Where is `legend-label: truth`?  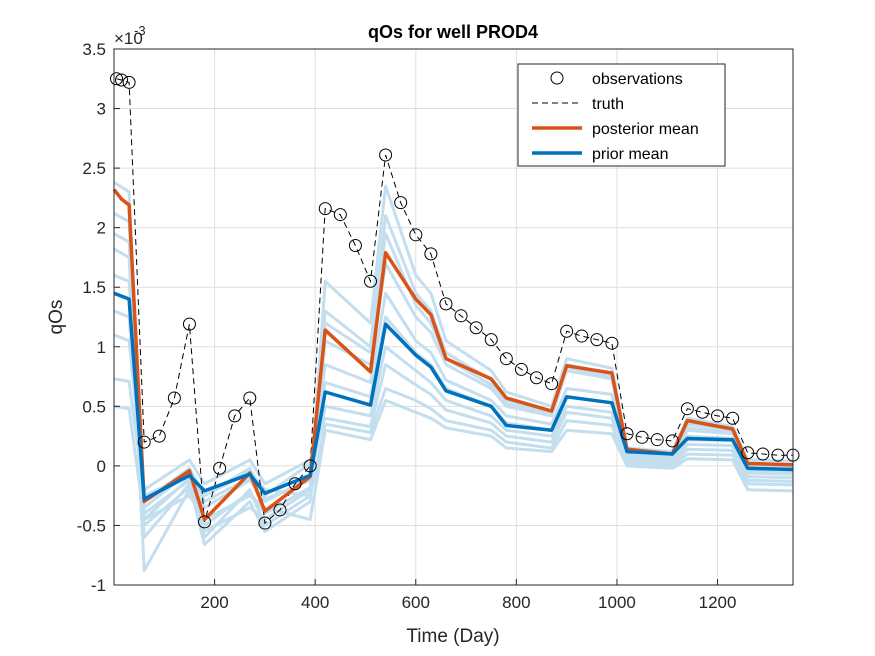 legend-label: truth is located at coordinates (608, 104).